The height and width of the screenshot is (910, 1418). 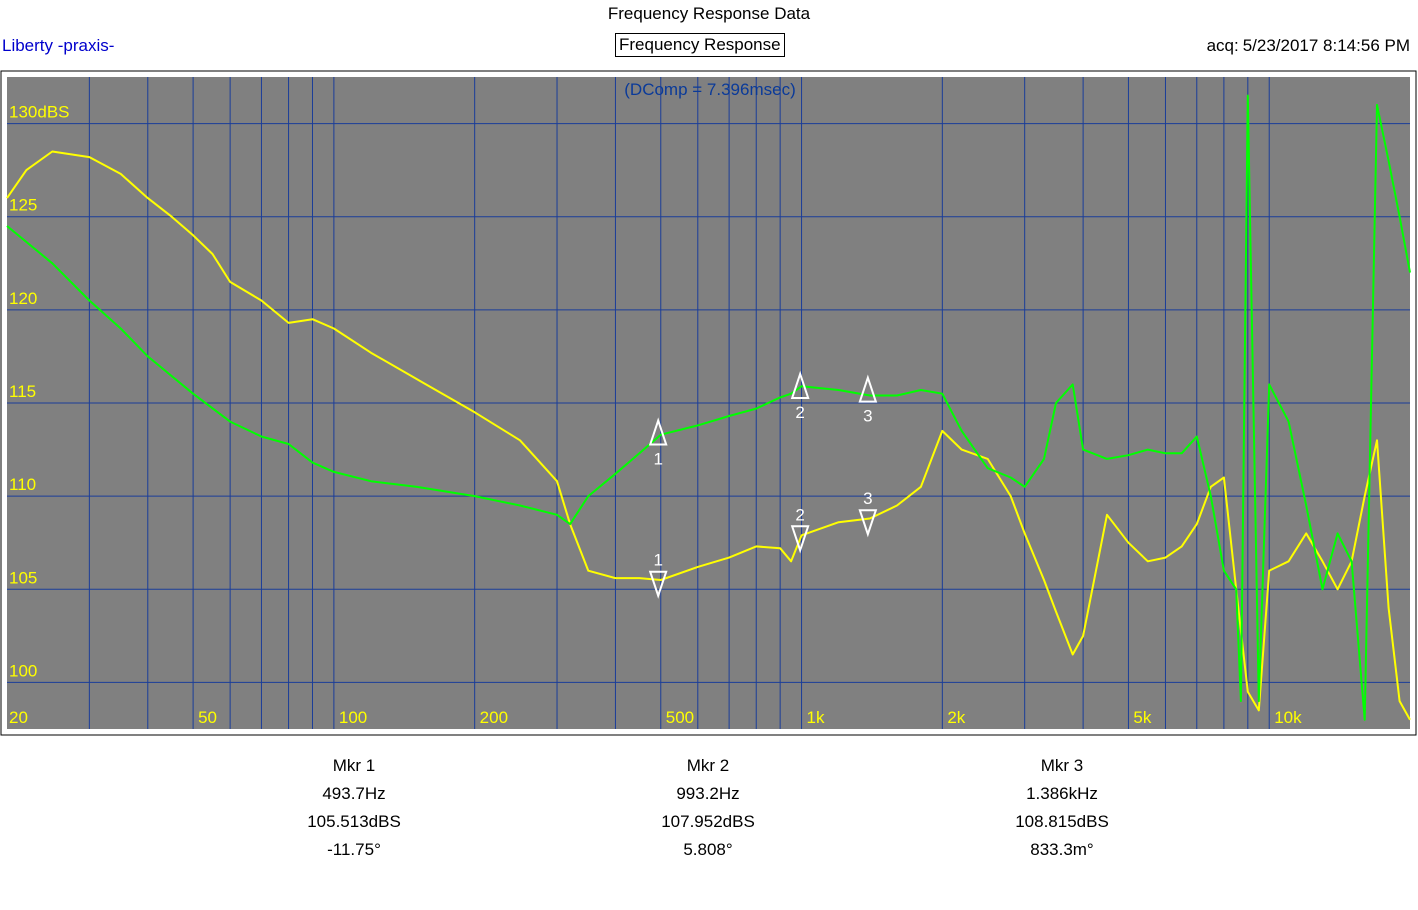 What do you see at coordinates (708, 793) in the screenshot?
I see `marker-frequency: 993.2Hz` at bounding box center [708, 793].